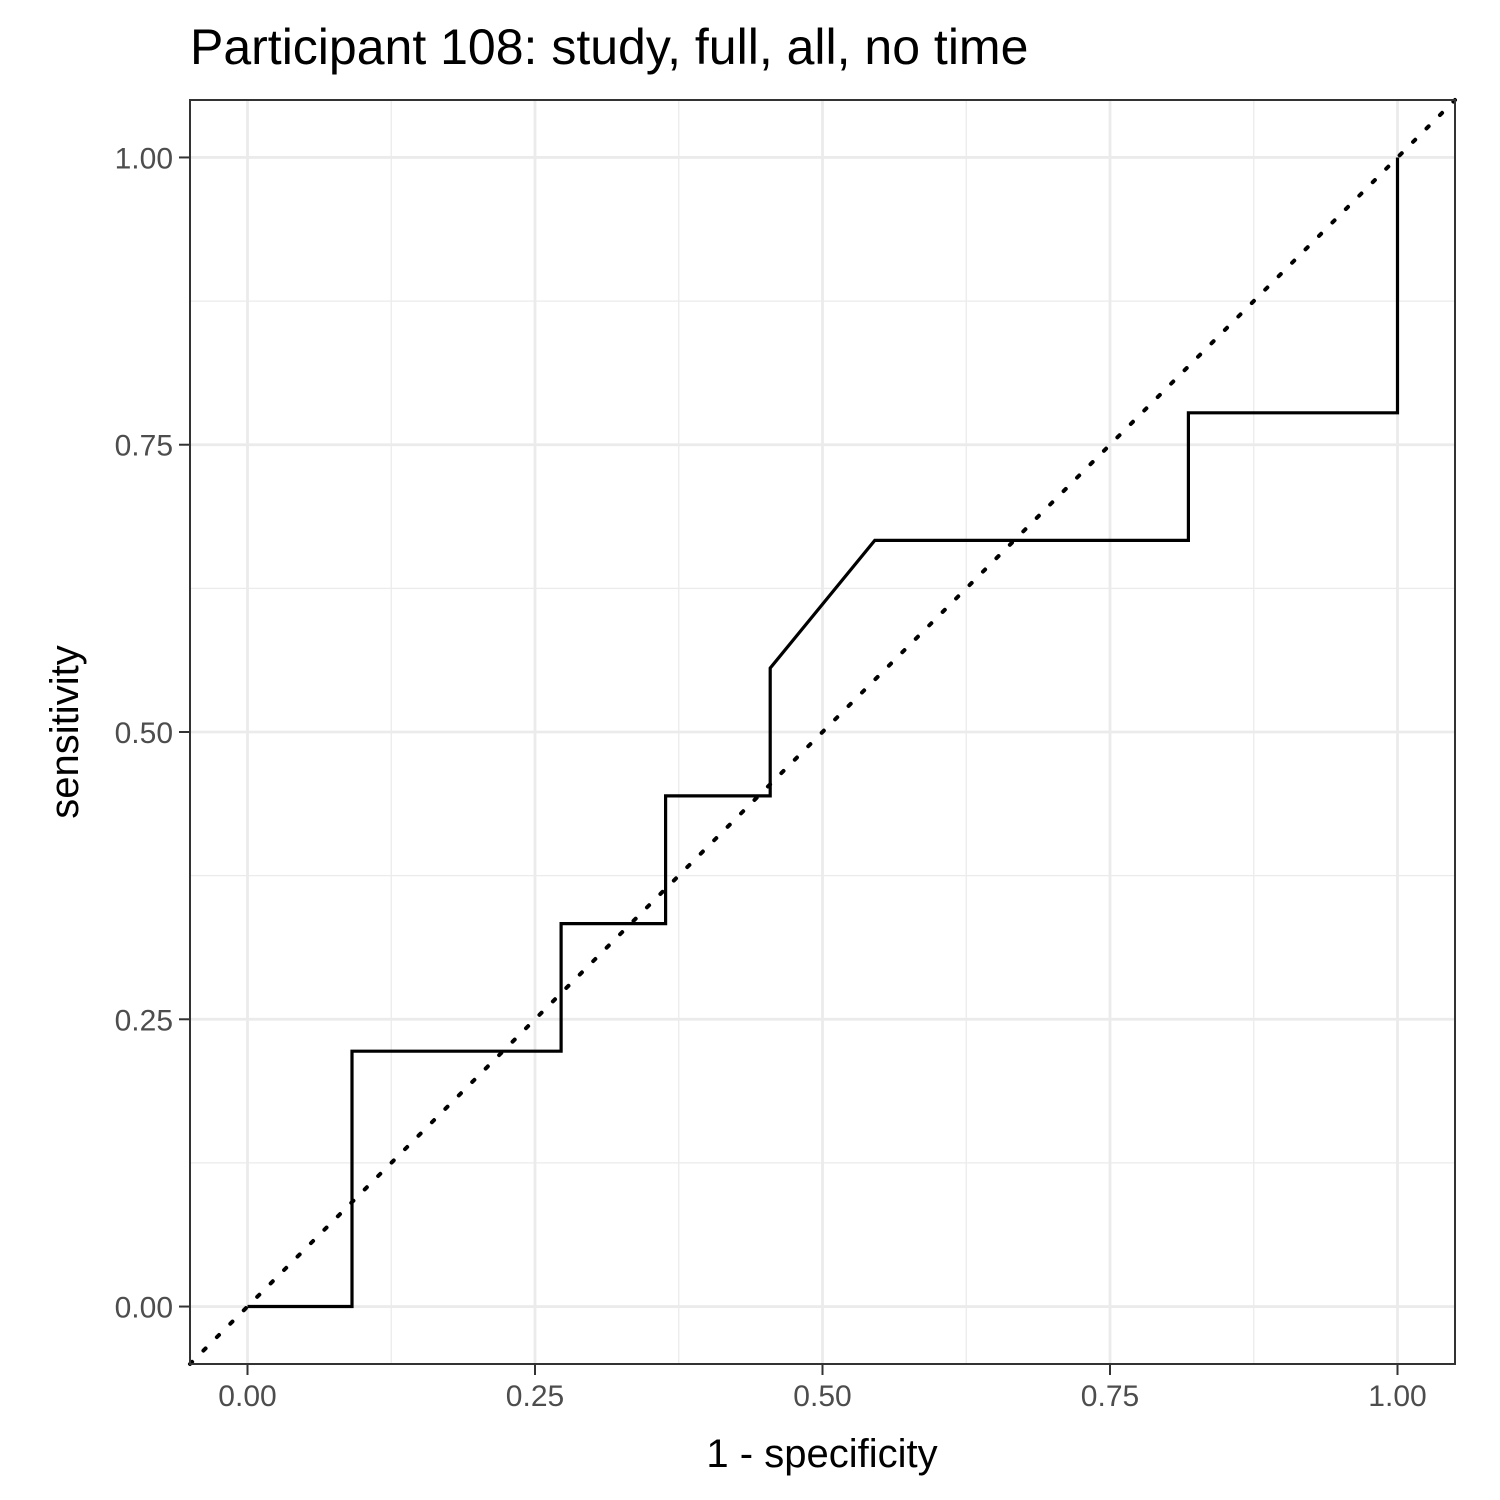  Describe the element at coordinates (1397, 1396) in the screenshot. I see `x-tick-label-4: 1.00` at that location.